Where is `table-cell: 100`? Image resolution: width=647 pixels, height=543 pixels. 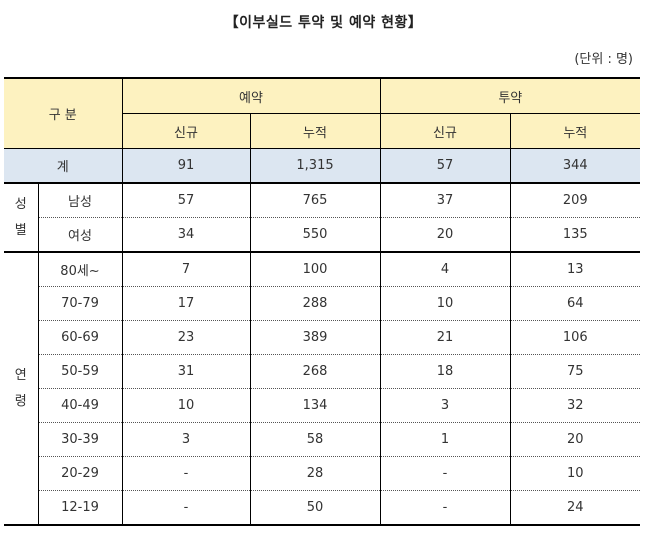 table-cell: 100 is located at coordinates (315, 269).